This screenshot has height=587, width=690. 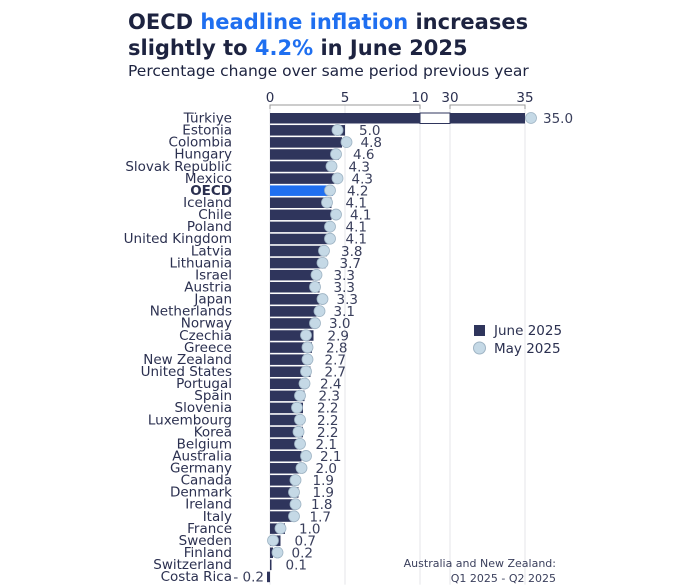 What do you see at coordinates (213, 275) in the screenshot?
I see `category-label: Israel` at bounding box center [213, 275].